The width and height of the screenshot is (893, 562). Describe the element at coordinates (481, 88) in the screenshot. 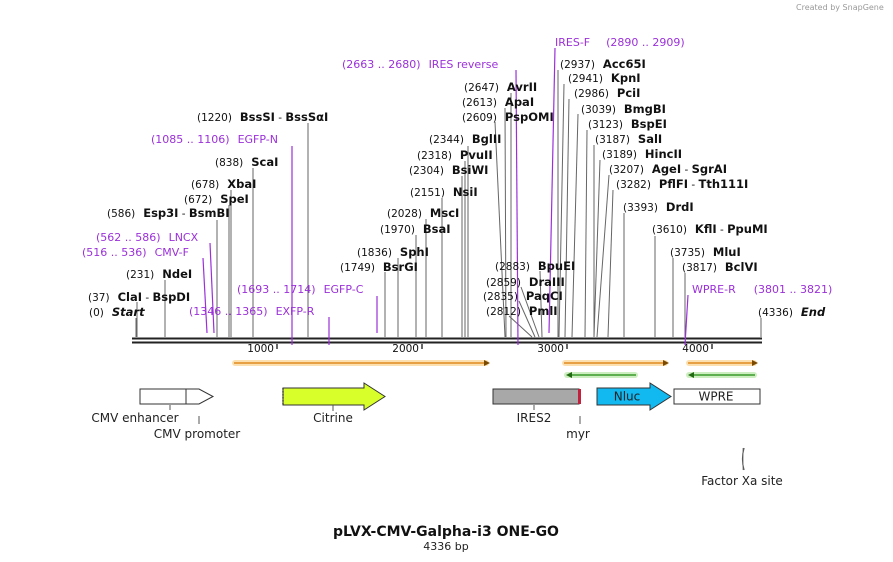

I see `site-position: (2647)` at that location.